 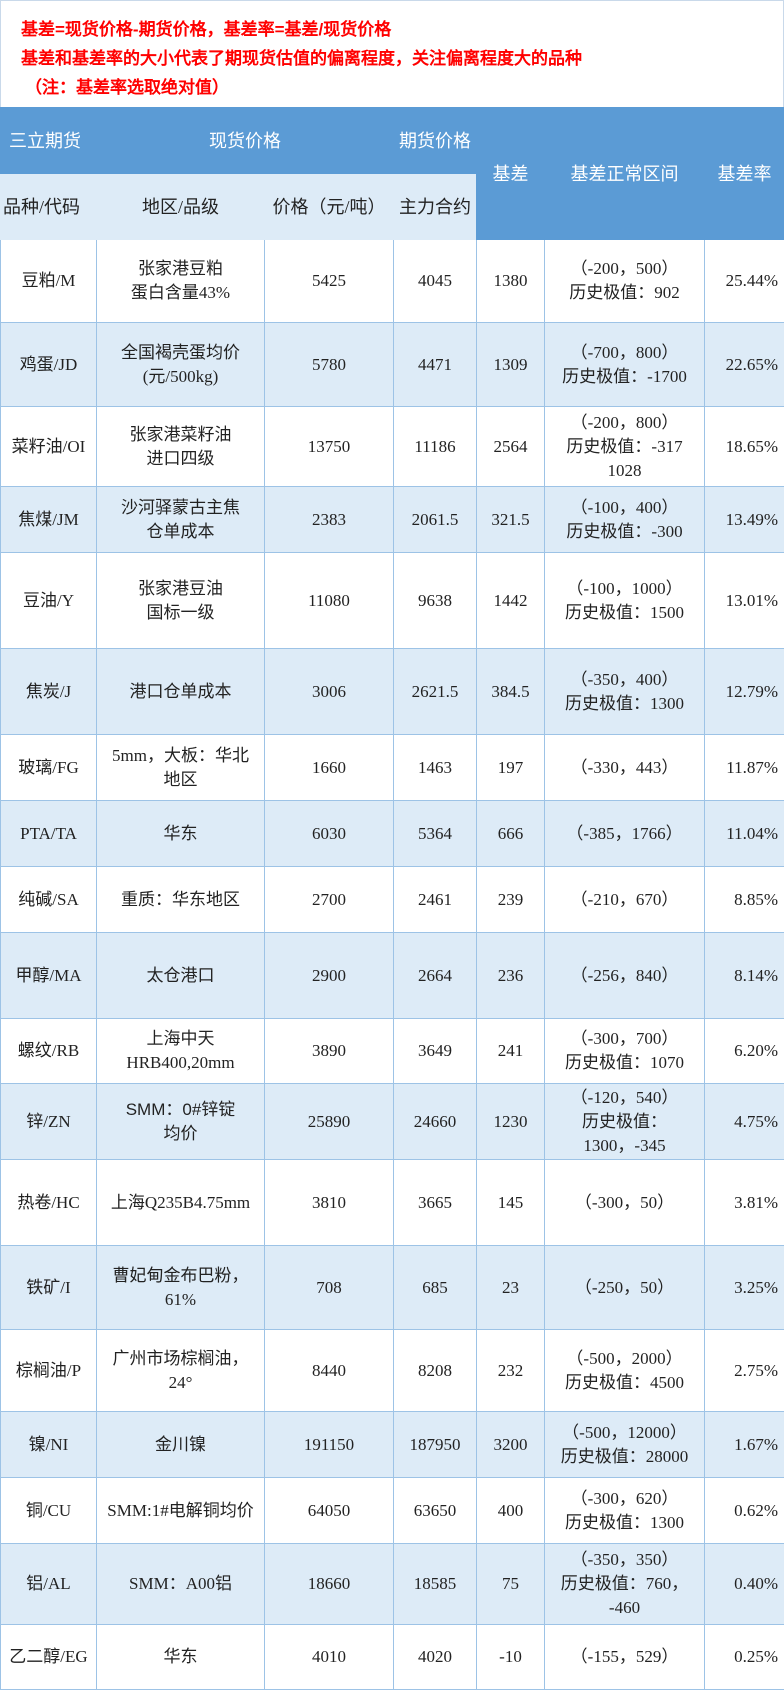 What do you see at coordinates (329, 1287) in the screenshot?
I see `spot-price-cell: 708` at bounding box center [329, 1287].